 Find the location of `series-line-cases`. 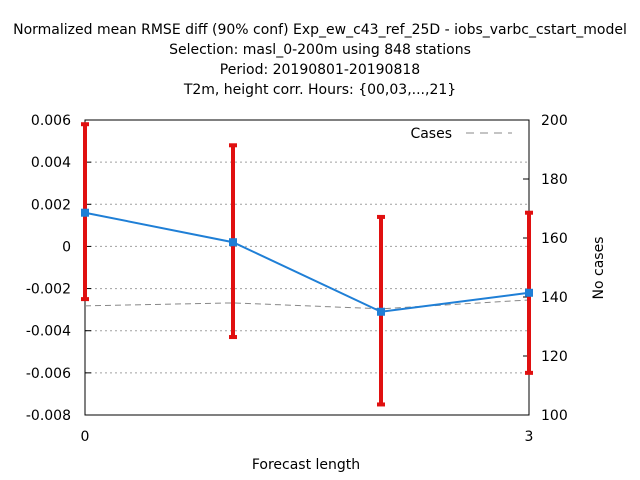

series-line-cases is located at coordinates (307, 304).